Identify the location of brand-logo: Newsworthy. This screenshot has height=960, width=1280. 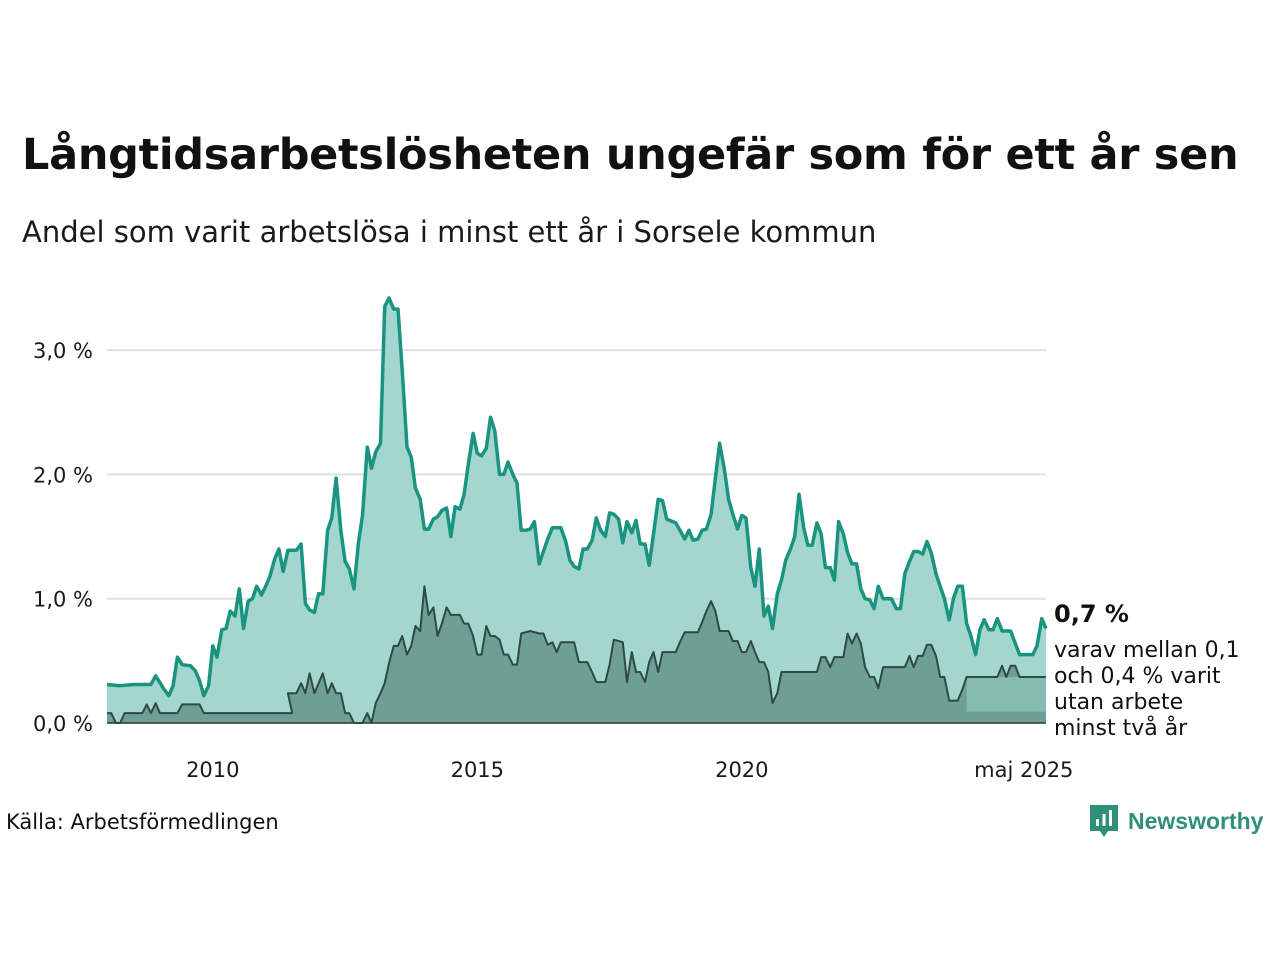
(1175, 821).